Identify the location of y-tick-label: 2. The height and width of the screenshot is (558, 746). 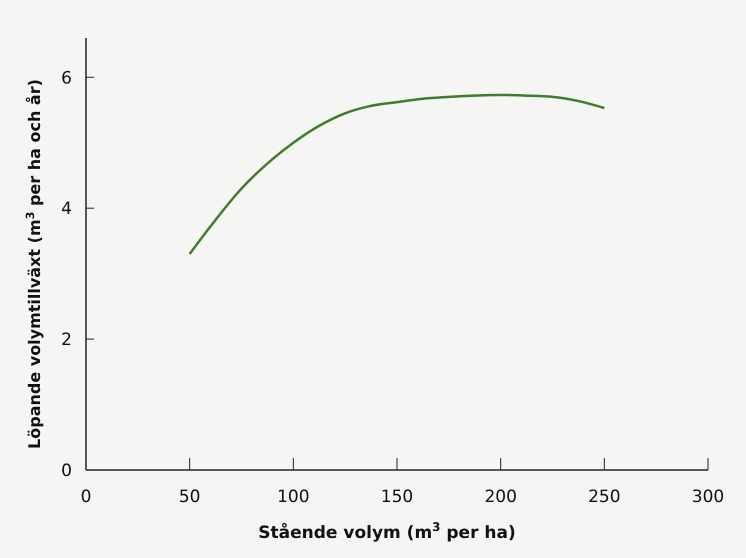
(66, 340).